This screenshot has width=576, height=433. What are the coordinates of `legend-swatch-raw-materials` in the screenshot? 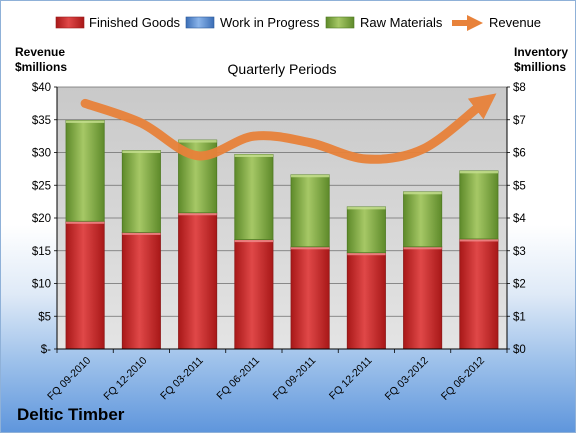 It's located at (340, 22).